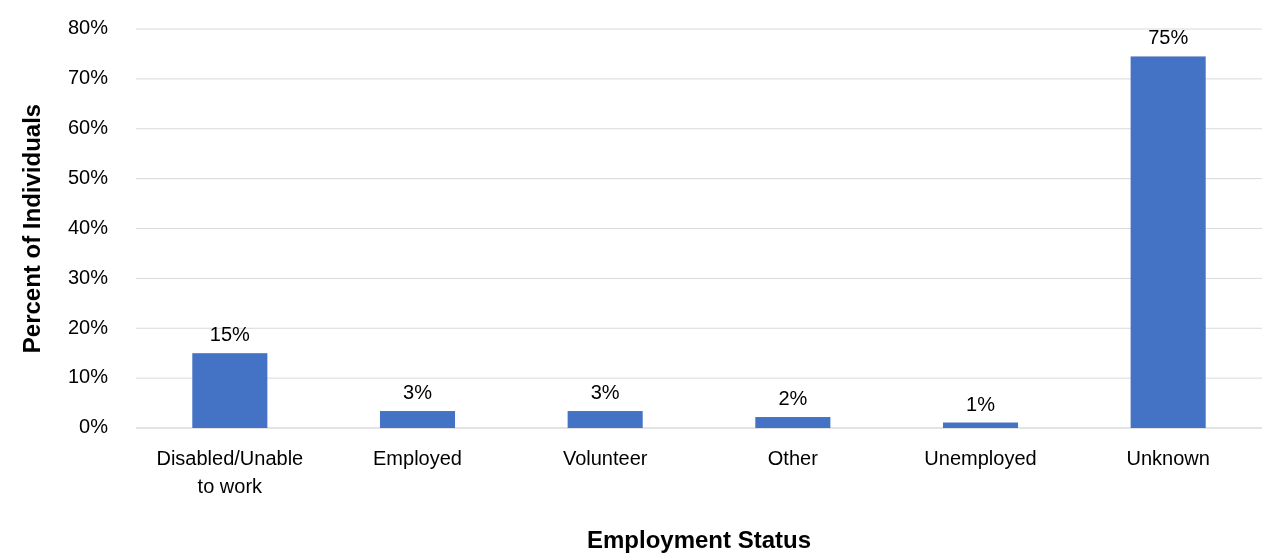  Describe the element at coordinates (88, 276) in the screenshot. I see `y-tick-label: 30%` at that location.